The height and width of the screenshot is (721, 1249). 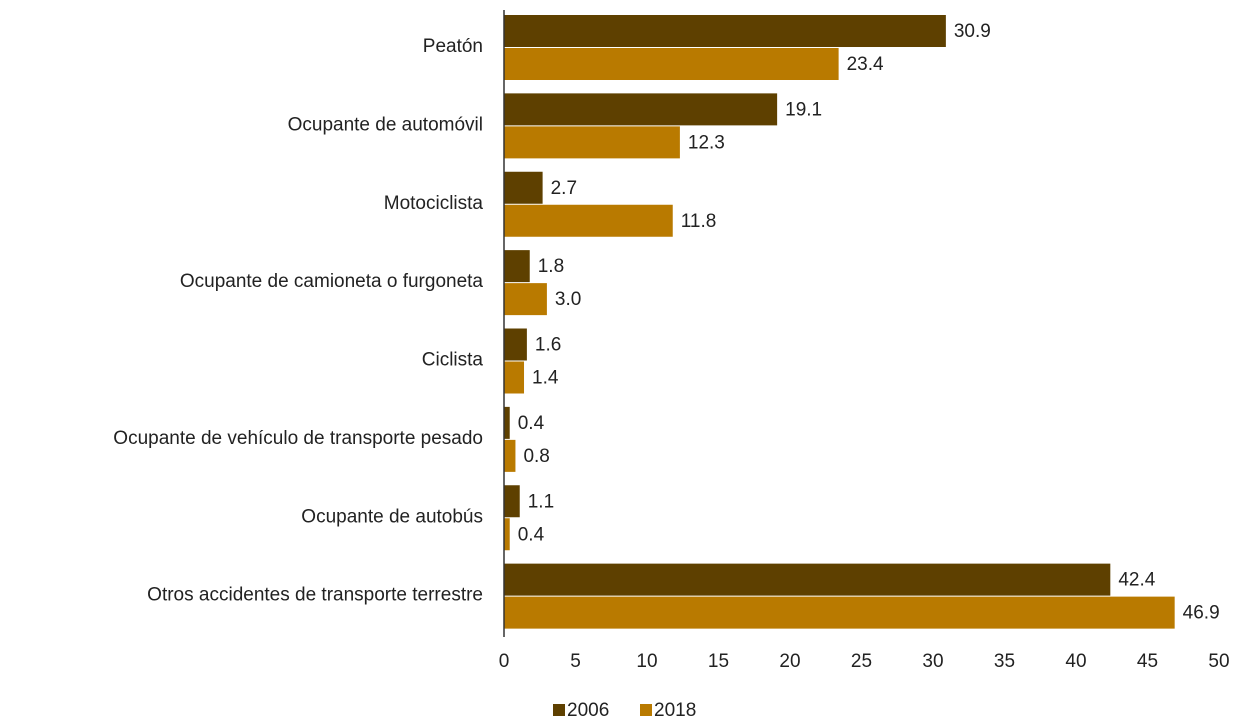 I want to click on value-label: 12.3, so click(x=706, y=142).